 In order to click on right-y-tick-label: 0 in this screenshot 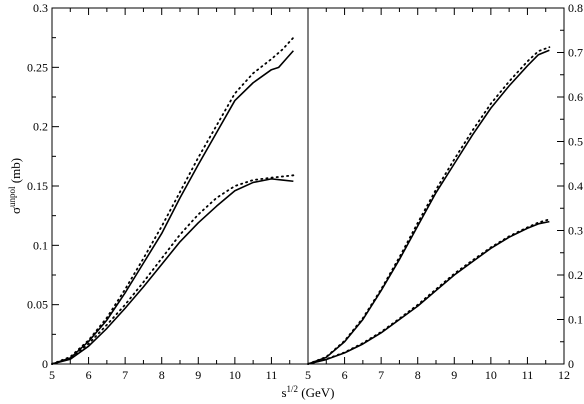, I will do `click(571, 364)`.